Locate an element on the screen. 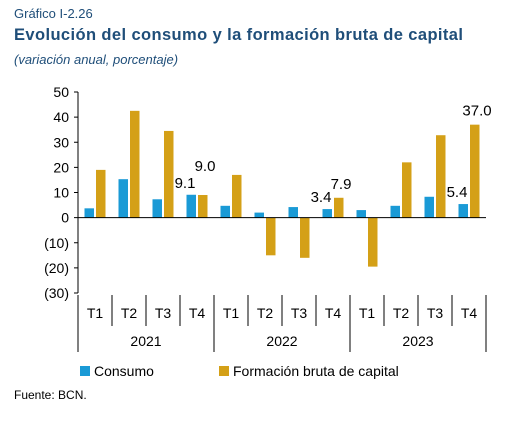 This screenshot has width=510, height=432. data-label: 37.0 is located at coordinates (476, 111).